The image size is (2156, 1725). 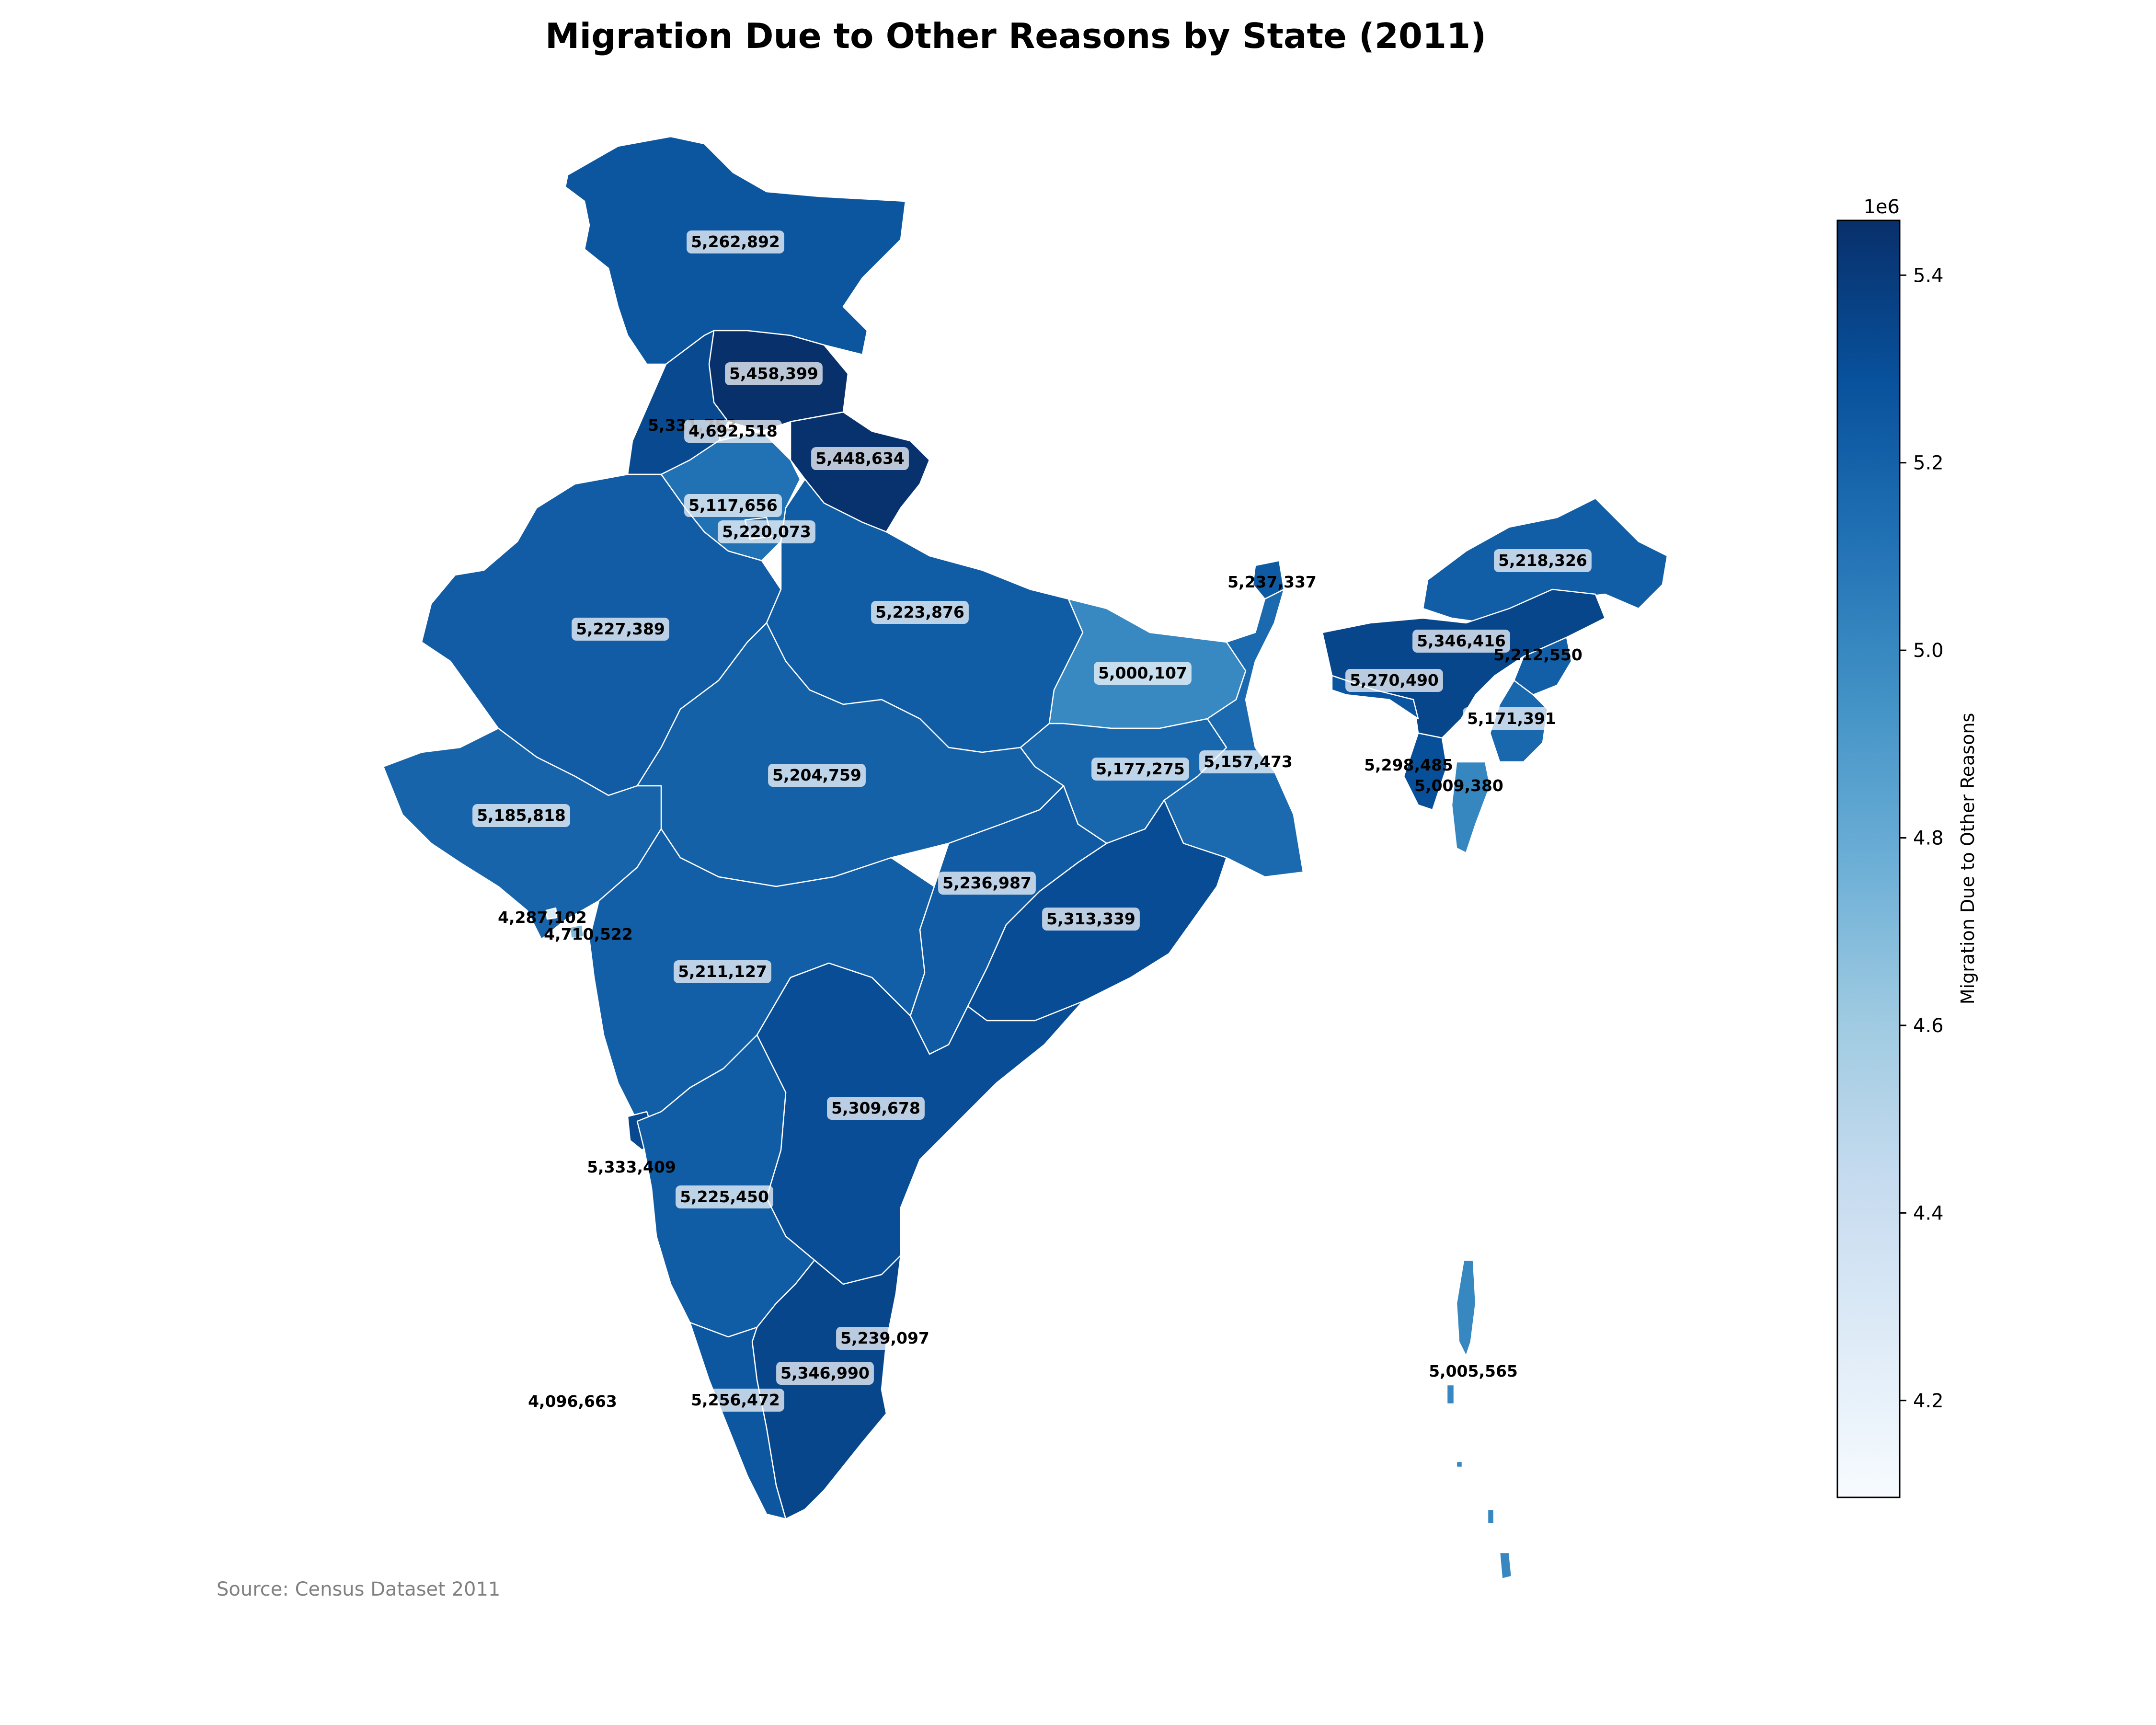 What do you see at coordinates (358, 1589) in the screenshot?
I see `source-note: Source: Census Dataset 2011` at bounding box center [358, 1589].